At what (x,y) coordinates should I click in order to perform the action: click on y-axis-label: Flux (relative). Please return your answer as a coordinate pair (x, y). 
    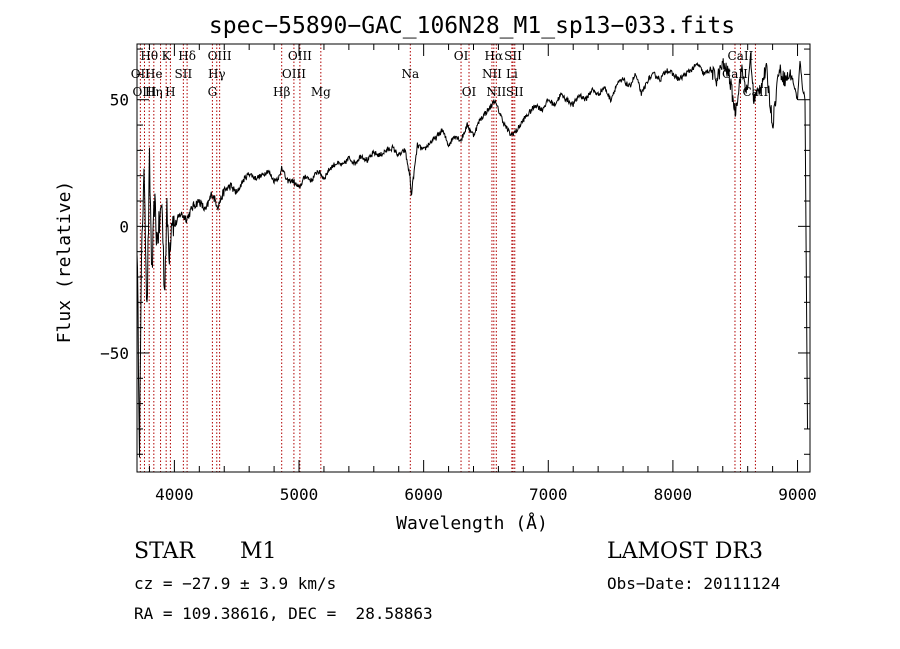
    Looking at the image, I should click on (64, 262).